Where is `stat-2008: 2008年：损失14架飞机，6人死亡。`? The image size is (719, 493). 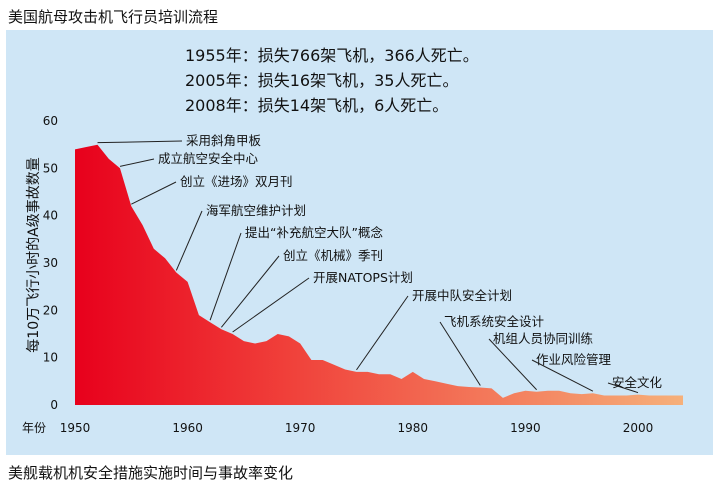 stat-2008: 2008年：损失14架飞机，6人死亡。 is located at coordinates (317, 105).